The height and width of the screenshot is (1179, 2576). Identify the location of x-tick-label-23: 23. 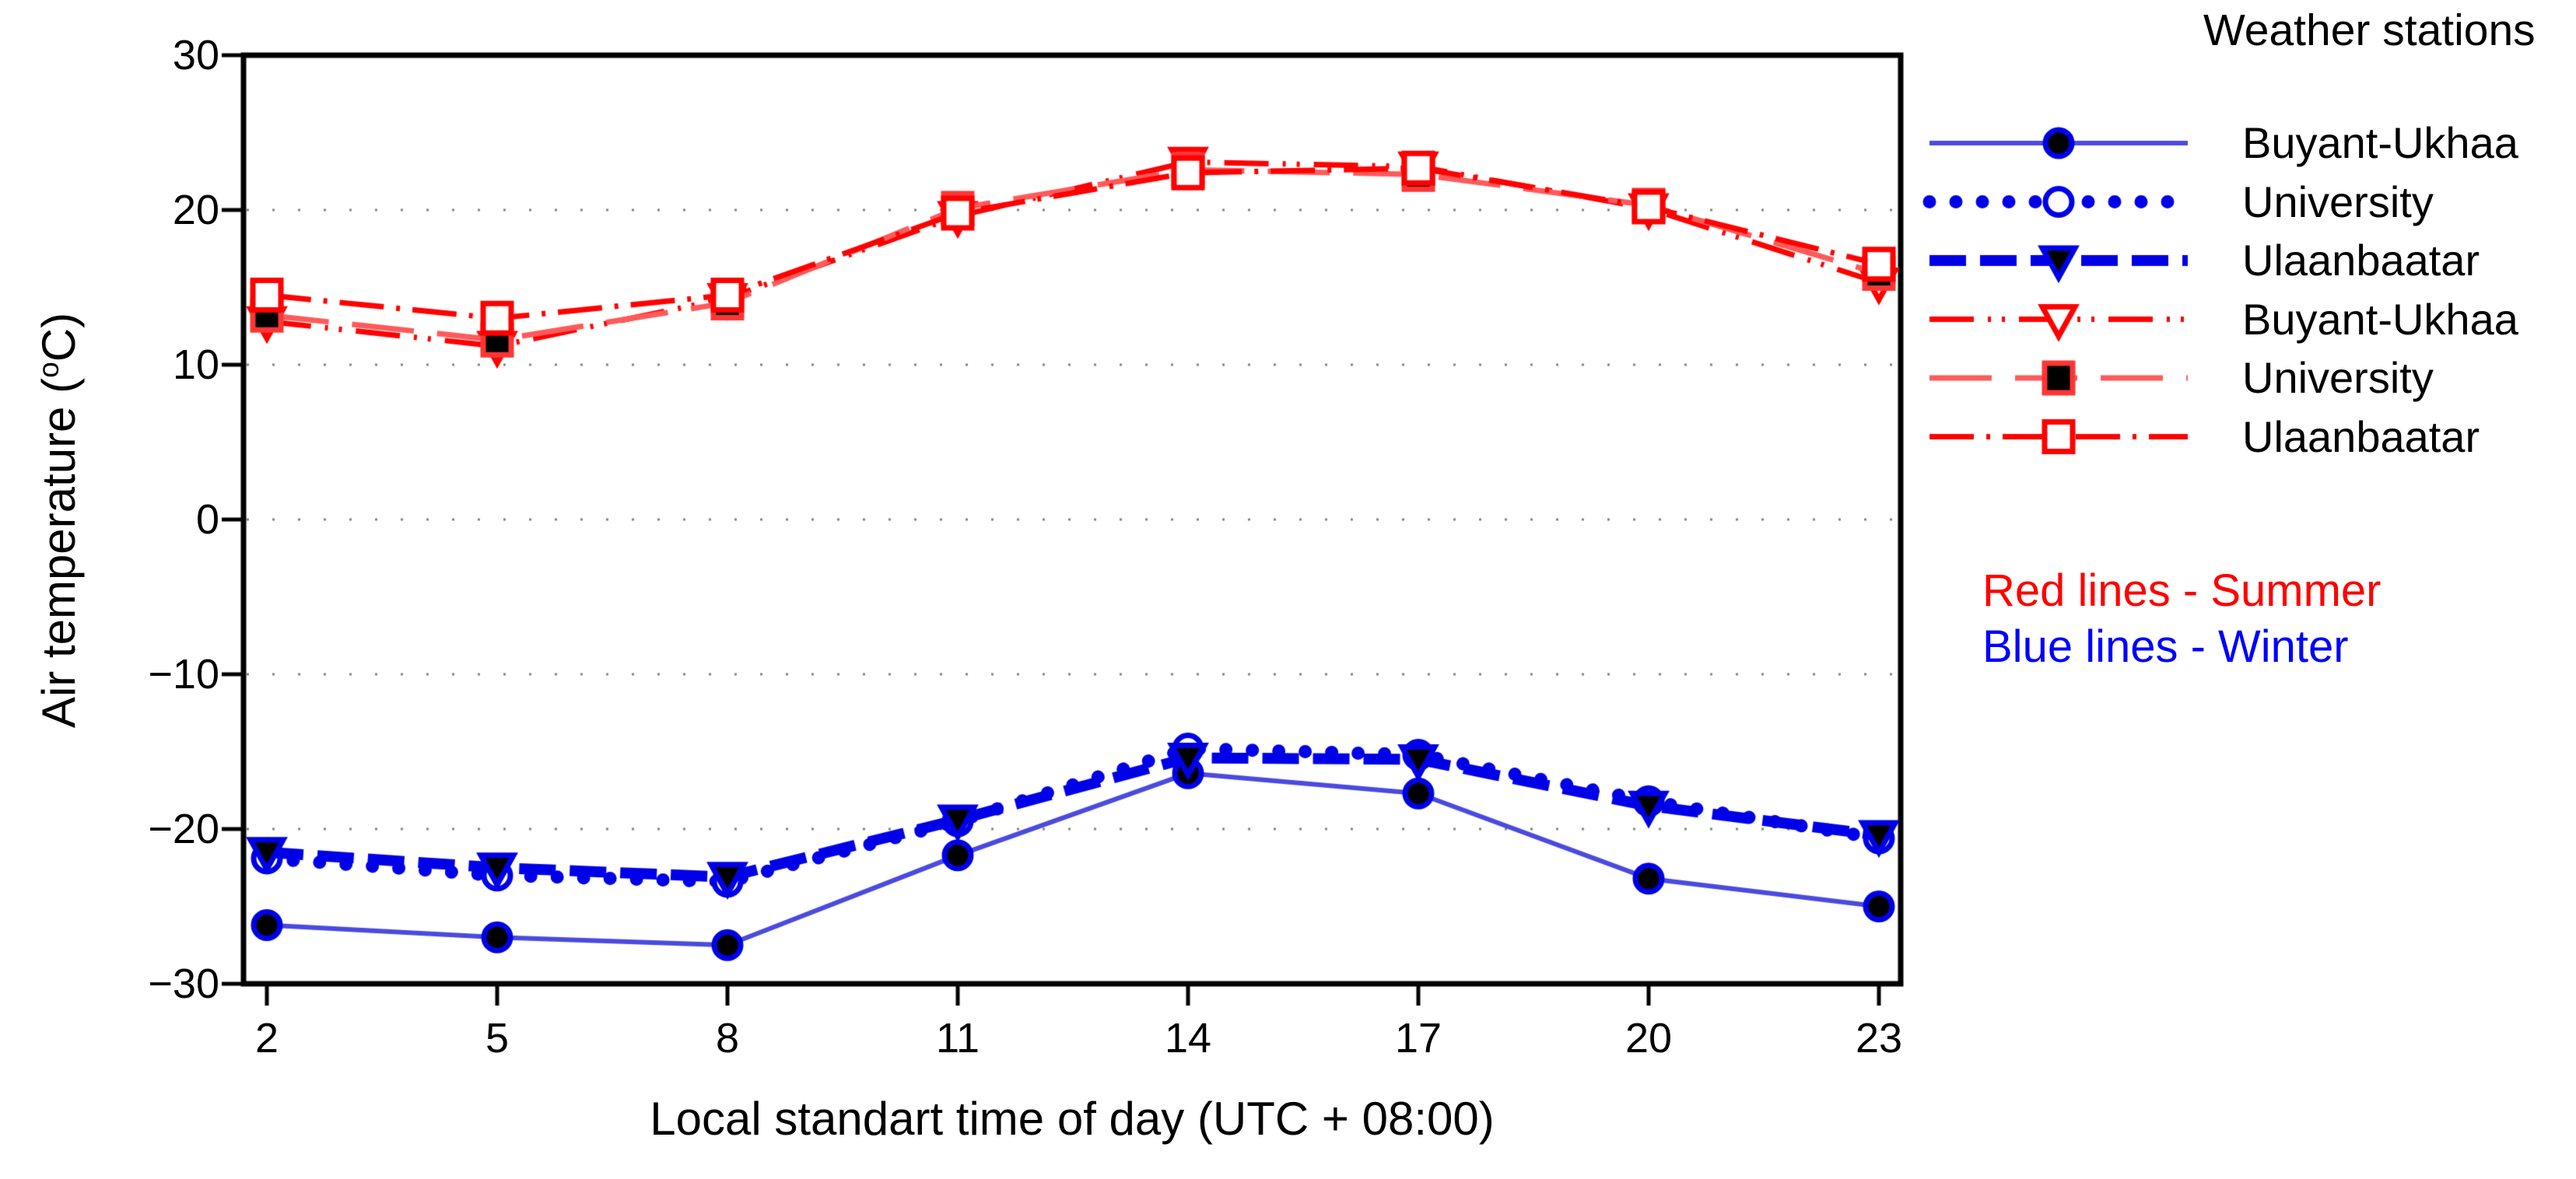
(1879, 1038).